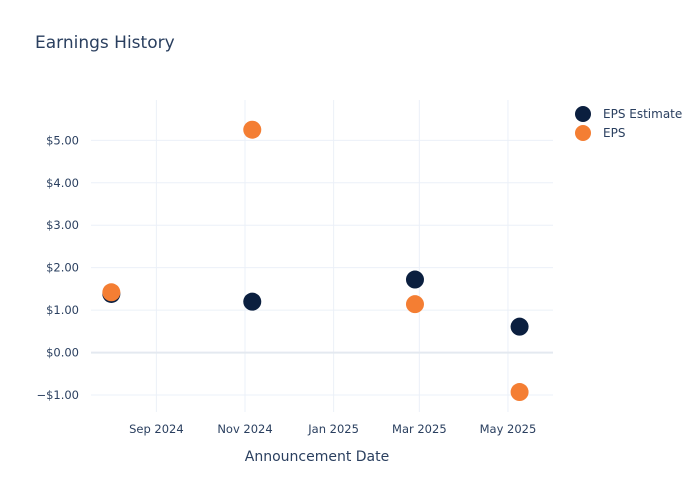  I want to click on x-tick-label: Jan 2025, so click(333, 429).